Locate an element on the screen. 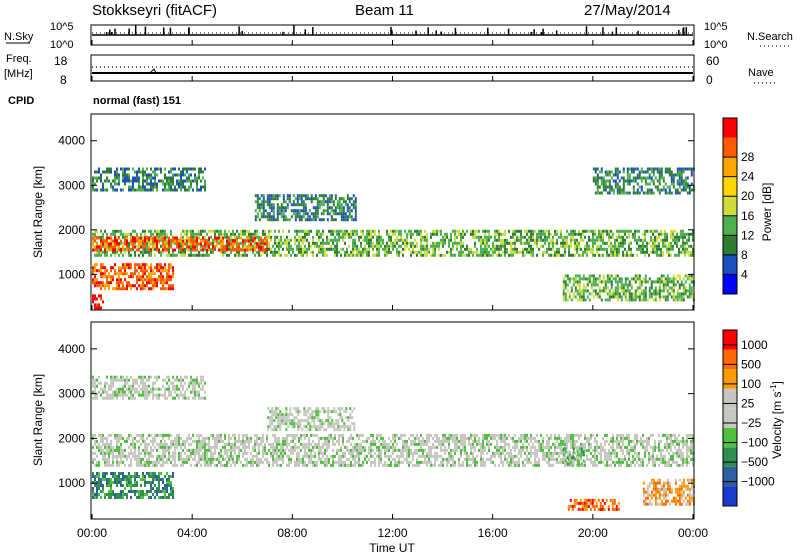 This screenshot has width=800, height=554. colorbar-tick-label: 8 is located at coordinates (744, 255).